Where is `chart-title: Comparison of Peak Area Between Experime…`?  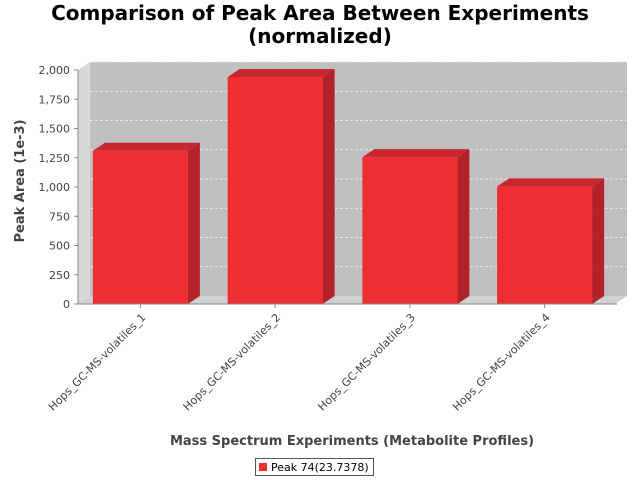
chart-title: Comparison of Peak Area Between Experime… is located at coordinates (320, 25).